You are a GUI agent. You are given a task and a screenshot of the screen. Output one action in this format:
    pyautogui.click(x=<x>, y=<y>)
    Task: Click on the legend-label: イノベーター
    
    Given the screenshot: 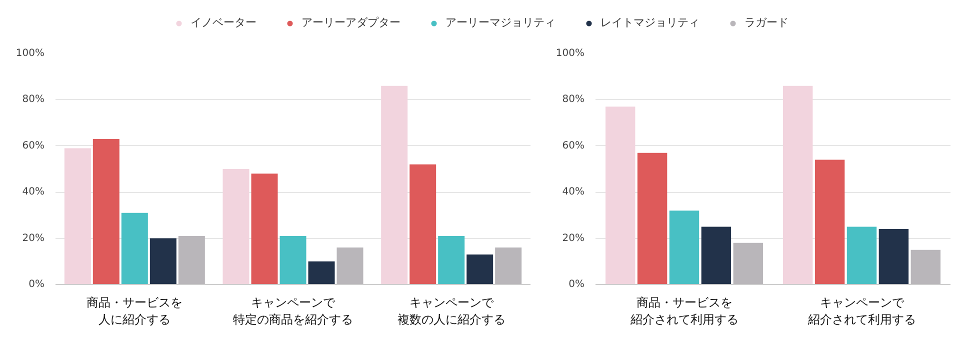 What is the action you would take?
    pyautogui.click(x=223, y=22)
    